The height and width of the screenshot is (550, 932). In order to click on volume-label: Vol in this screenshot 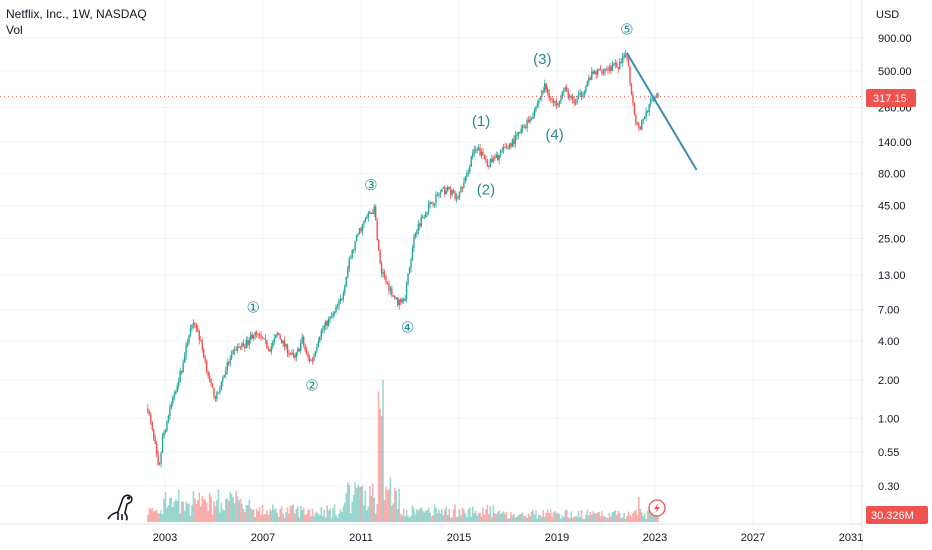, I will do `click(14, 30)`.